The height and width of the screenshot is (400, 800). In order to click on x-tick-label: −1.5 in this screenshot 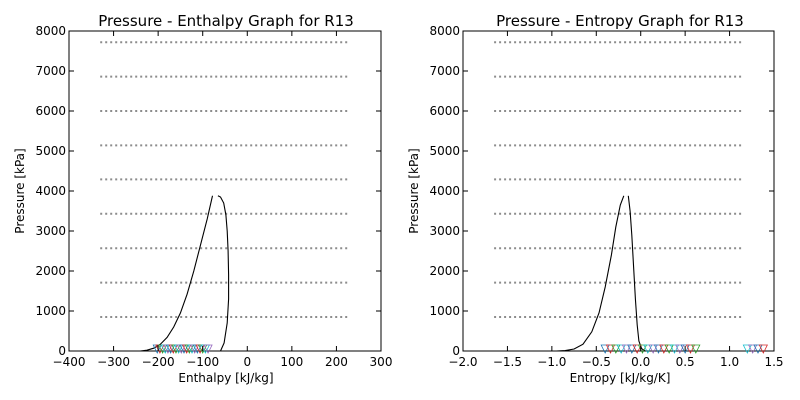, I will do `click(507, 362)`.